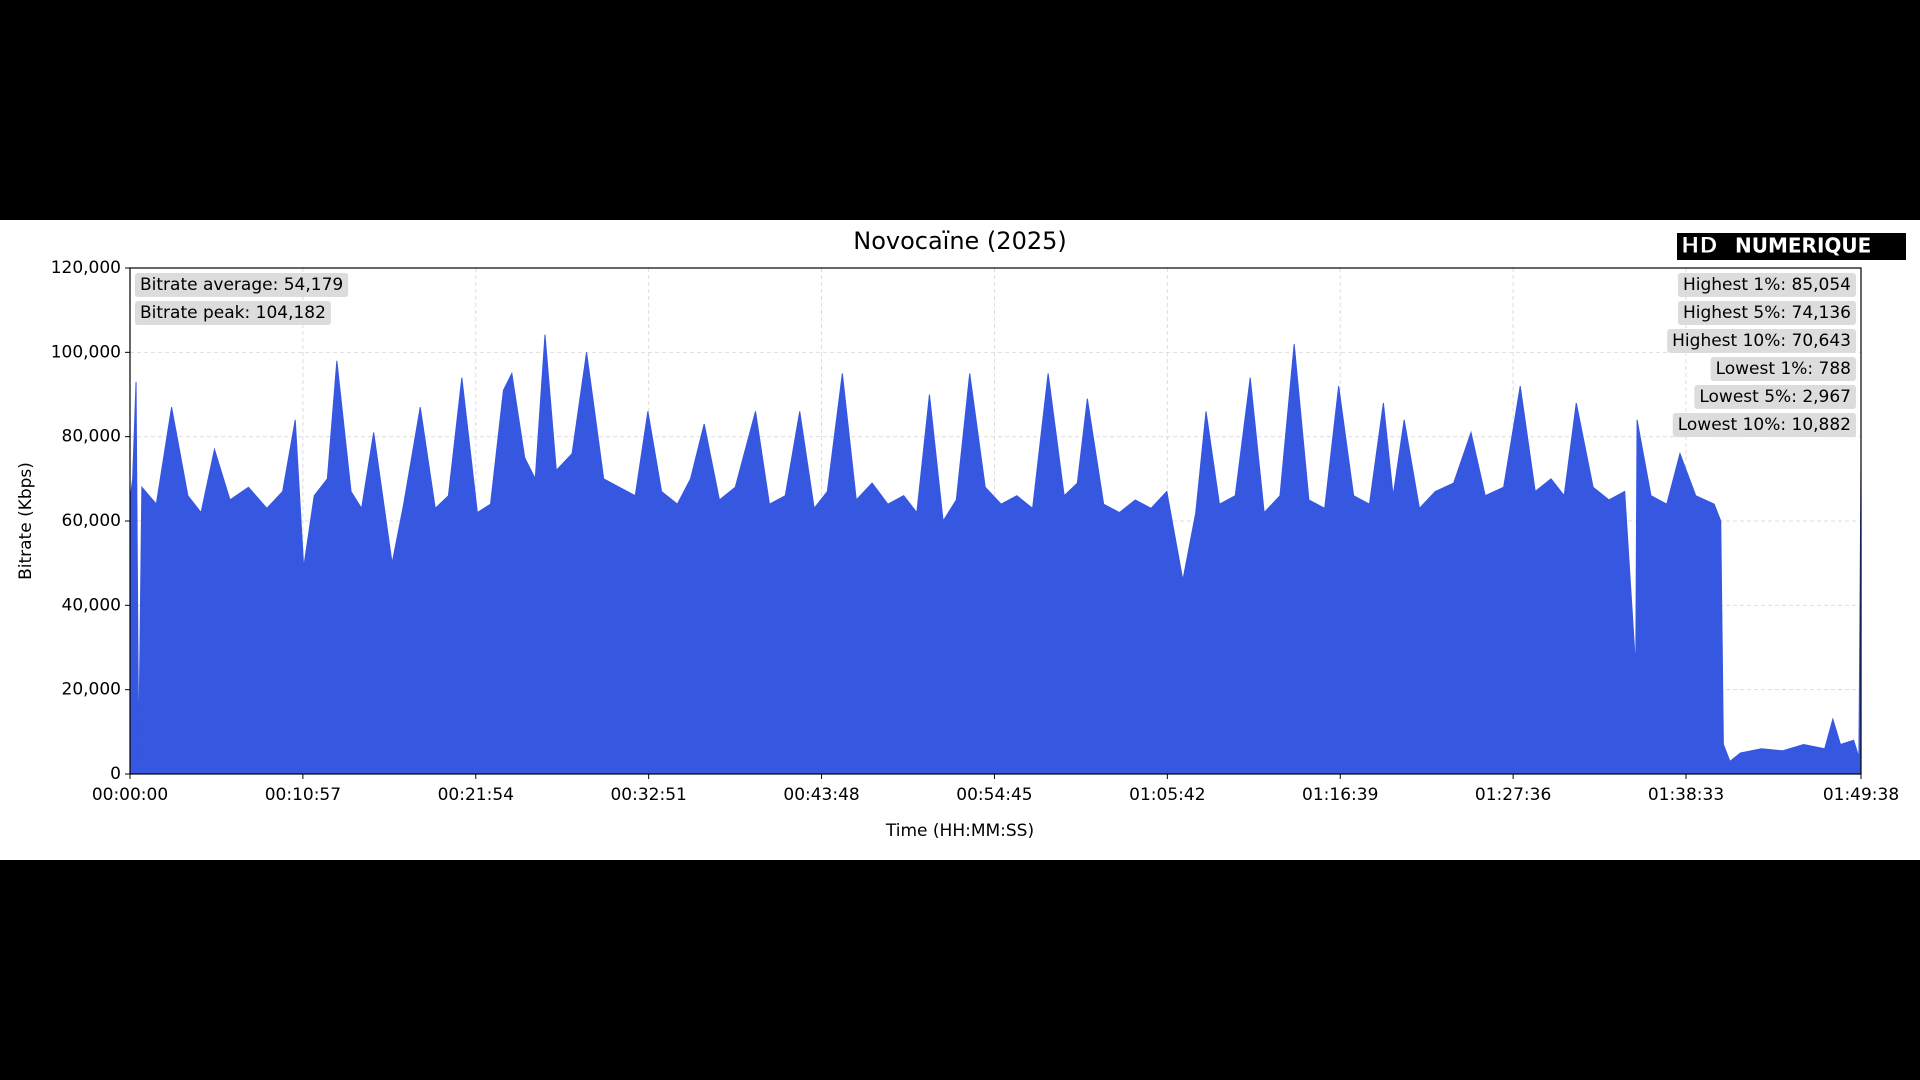 Image resolution: width=1920 pixels, height=1080 pixels. I want to click on x-tick-label: 00:10:57, so click(303, 795).